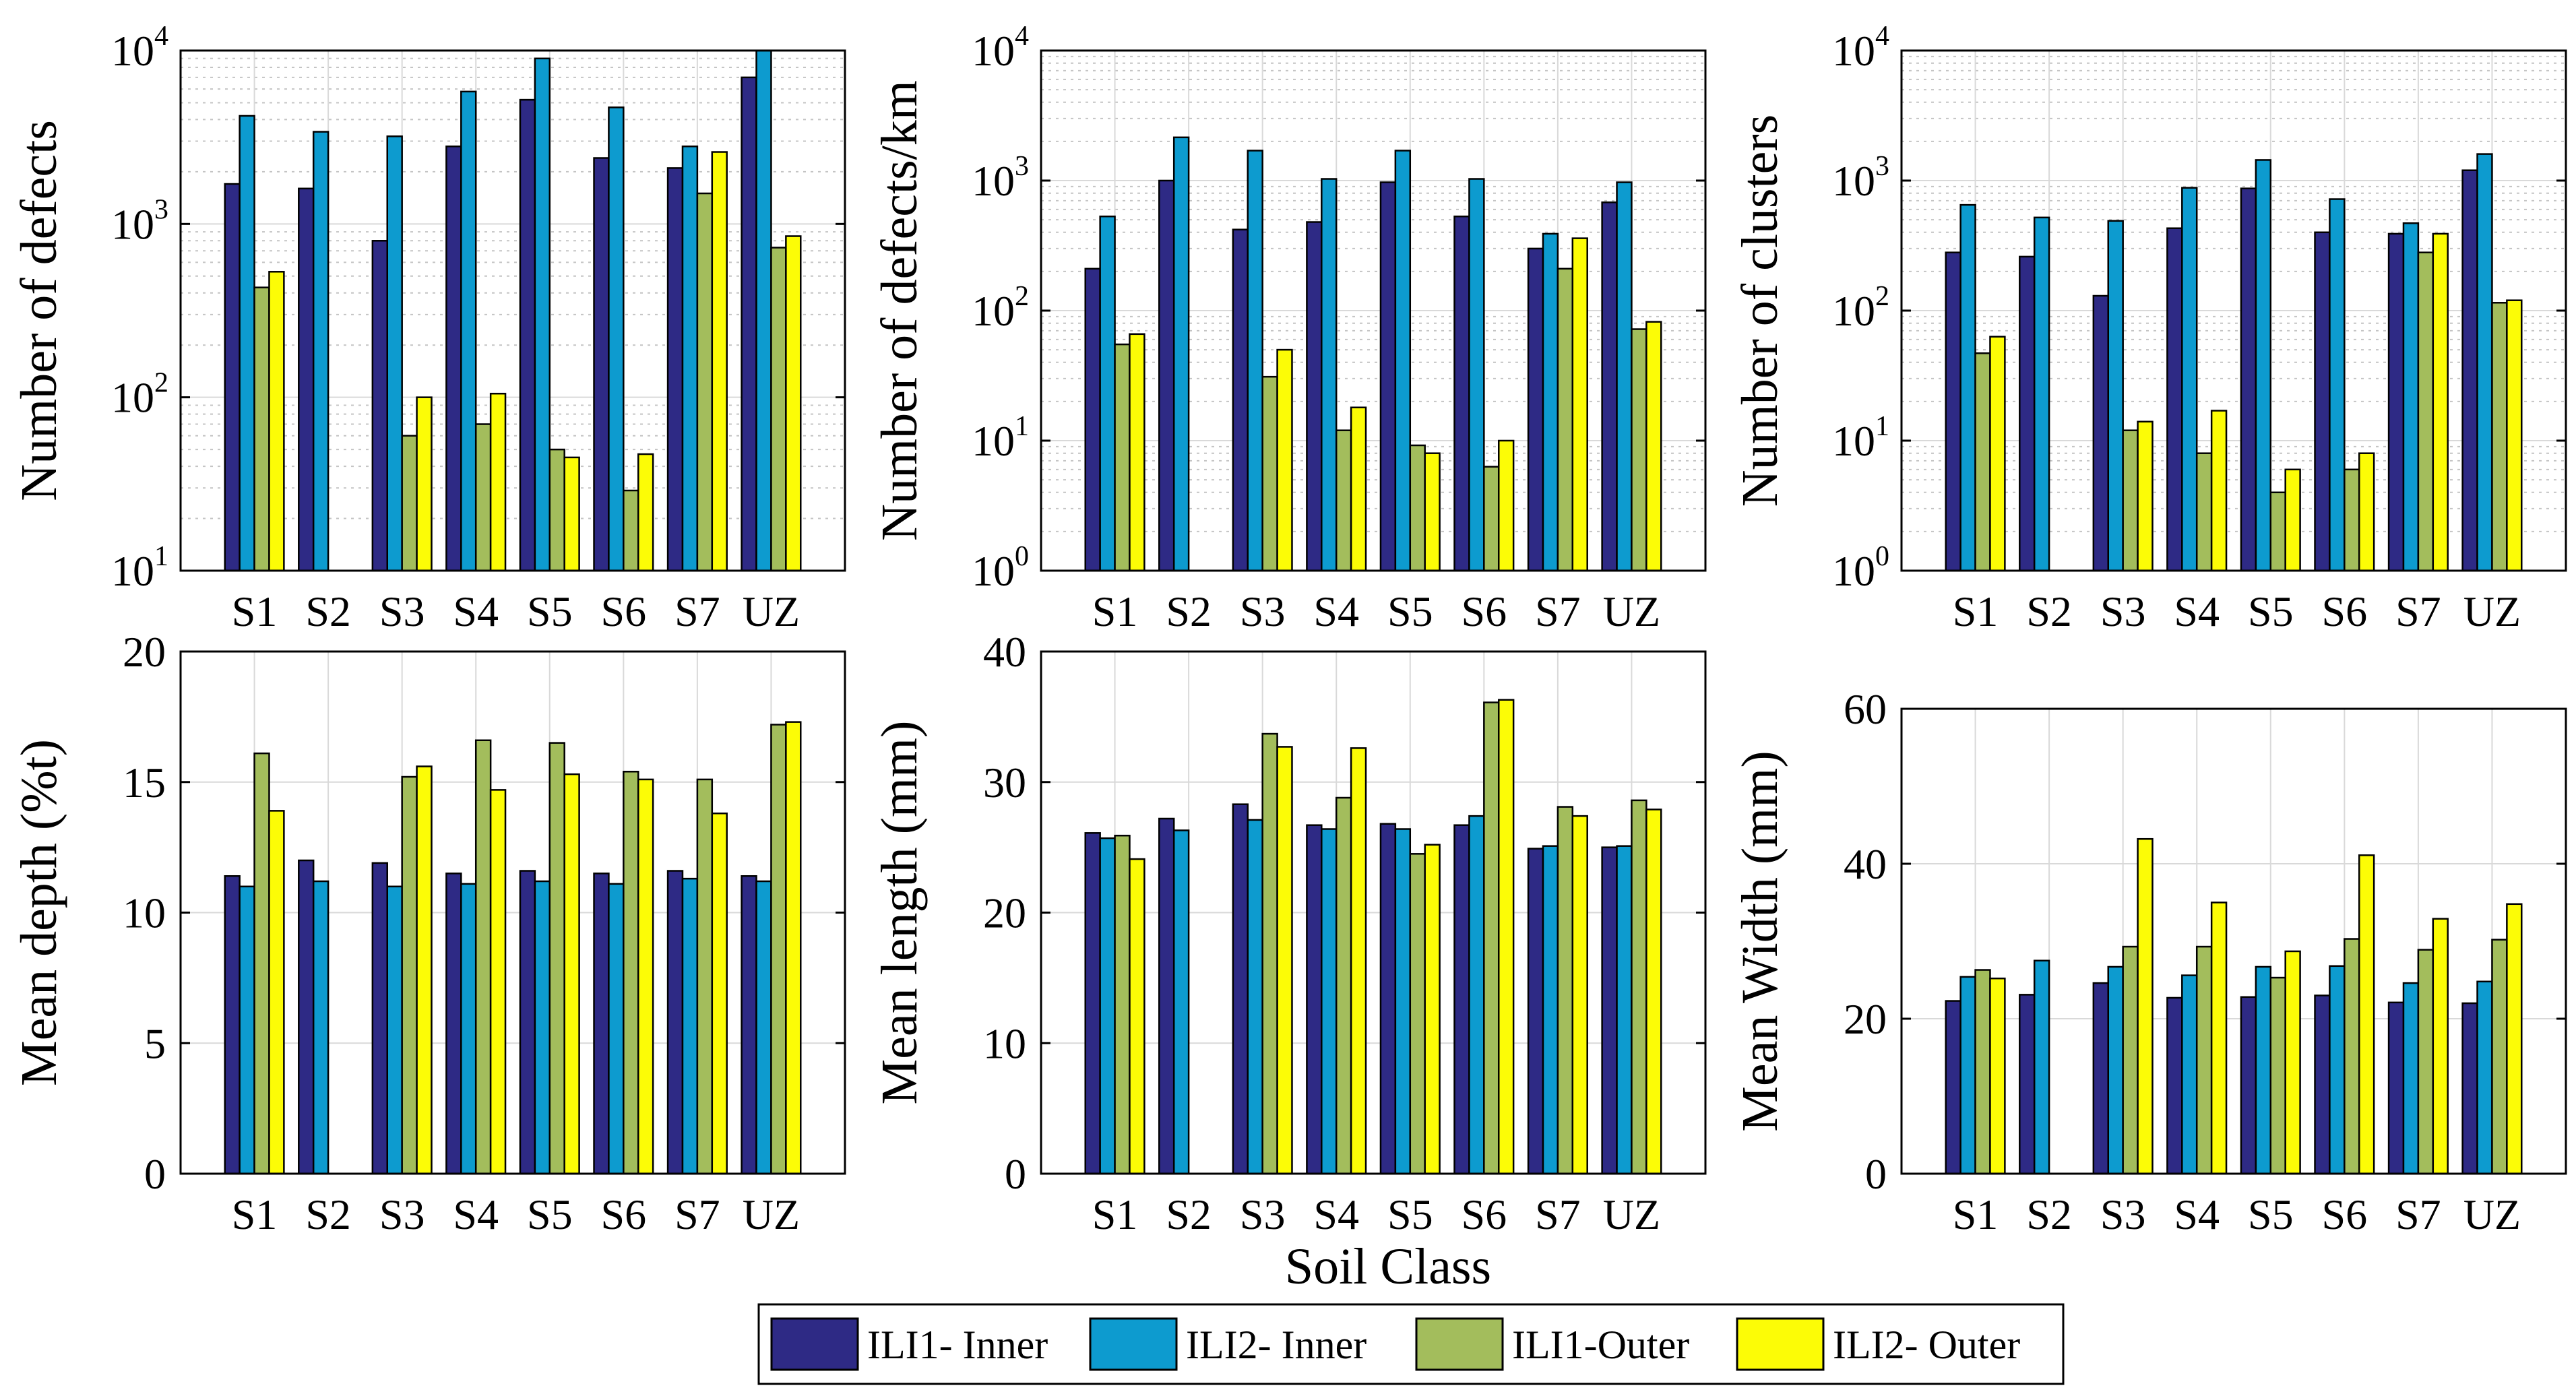  What do you see at coordinates (1276, 1345) in the screenshot?
I see `legend-label-ili2-inner: ILI2- Inner` at bounding box center [1276, 1345].